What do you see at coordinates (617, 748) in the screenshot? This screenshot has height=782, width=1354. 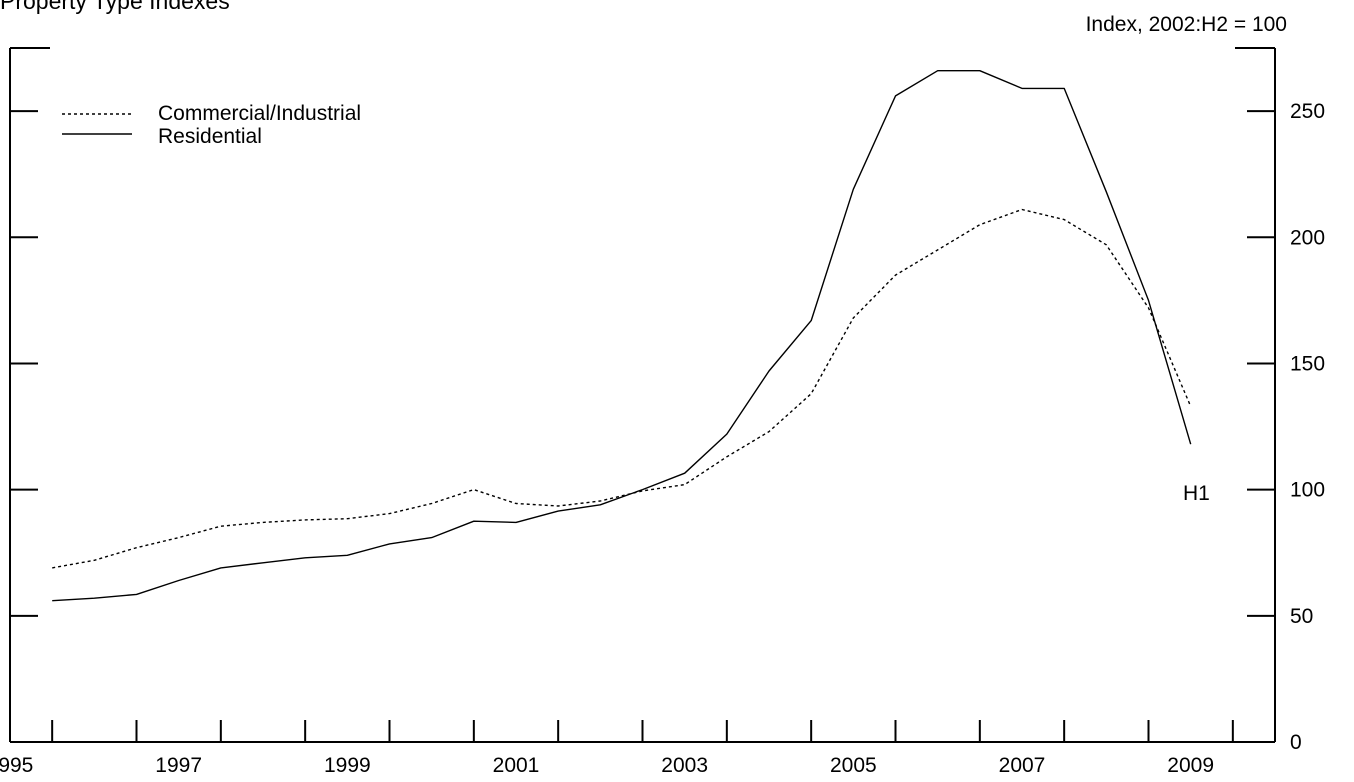 I see `x-axis-ticks: 1995 1997 1999 2001 2003 2005 2007 2009` at bounding box center [617, 748].